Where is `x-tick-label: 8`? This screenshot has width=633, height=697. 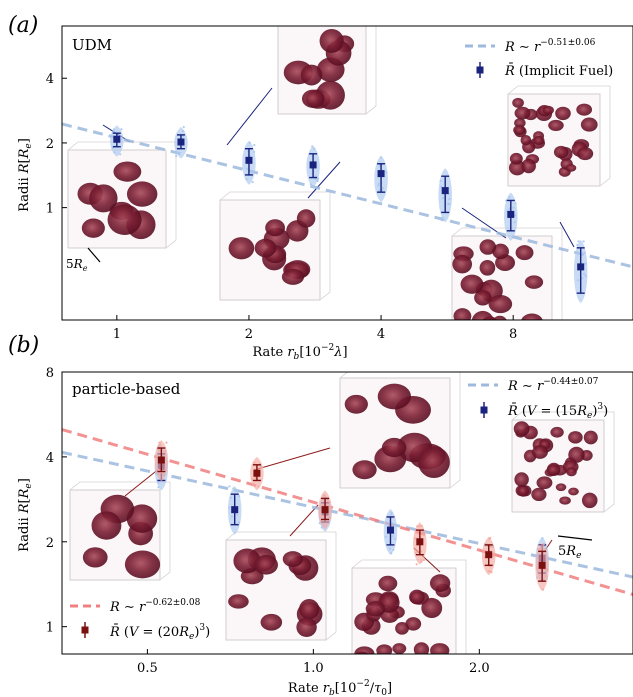 x-tick-label: 8 is located at coordinates (513, 334).